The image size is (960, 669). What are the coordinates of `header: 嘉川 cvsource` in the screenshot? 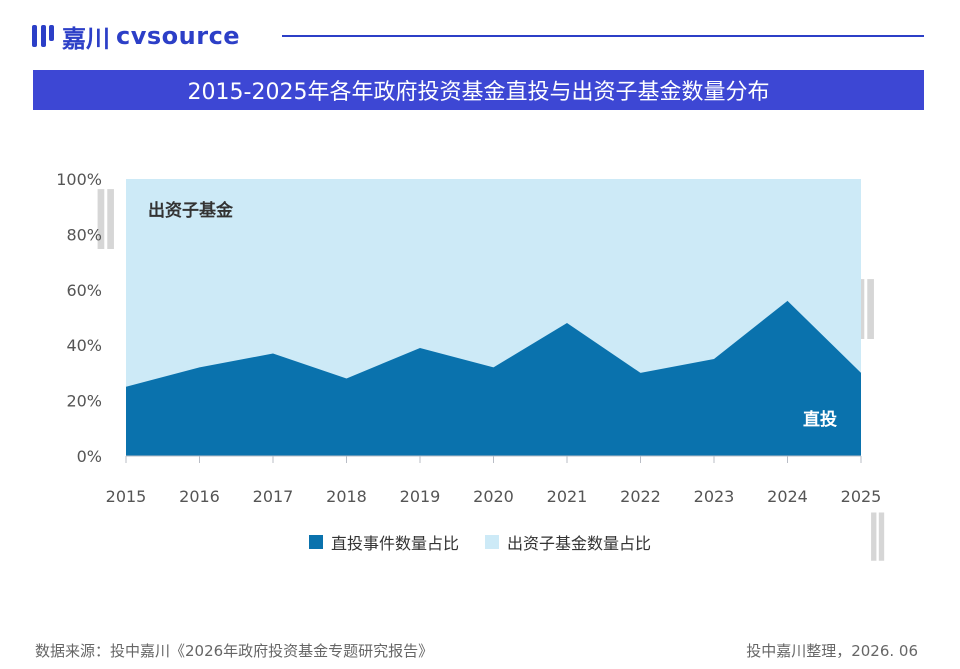 It's located at (477, 36).